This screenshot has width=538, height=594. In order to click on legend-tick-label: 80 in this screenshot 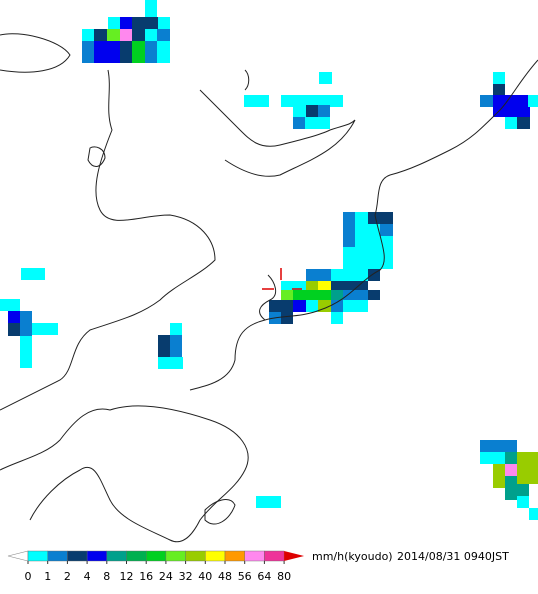, I will do `click(284, 576)`.